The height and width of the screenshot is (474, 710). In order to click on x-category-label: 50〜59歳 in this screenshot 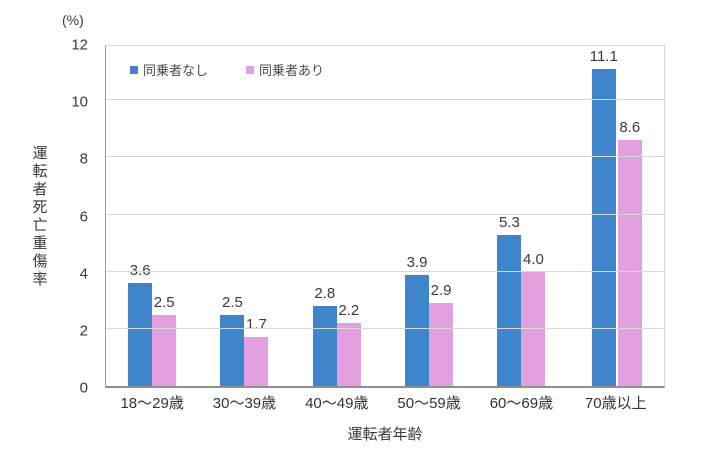, I will do `click(429, 403)`.